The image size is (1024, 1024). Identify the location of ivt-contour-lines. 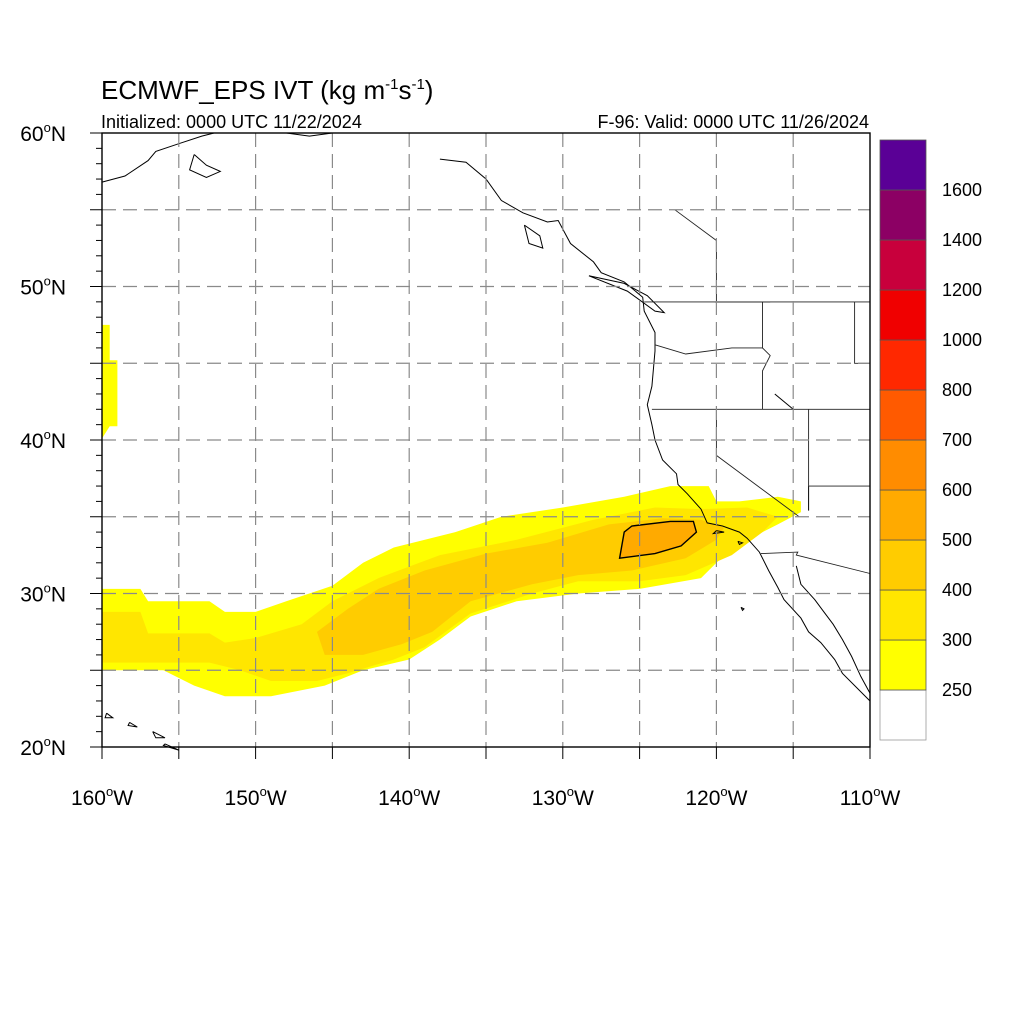
(658, 540).